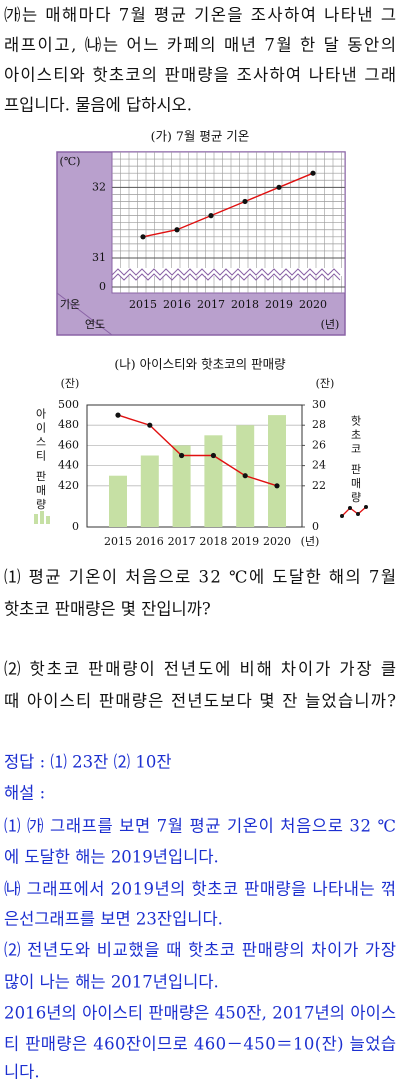  Describe the element at coordinates (200, 577) in the screenshot. I see `text-line: ⑴ 평균 기온이 처음으로 32 ℃에 도달한 해의 7월` at that location.